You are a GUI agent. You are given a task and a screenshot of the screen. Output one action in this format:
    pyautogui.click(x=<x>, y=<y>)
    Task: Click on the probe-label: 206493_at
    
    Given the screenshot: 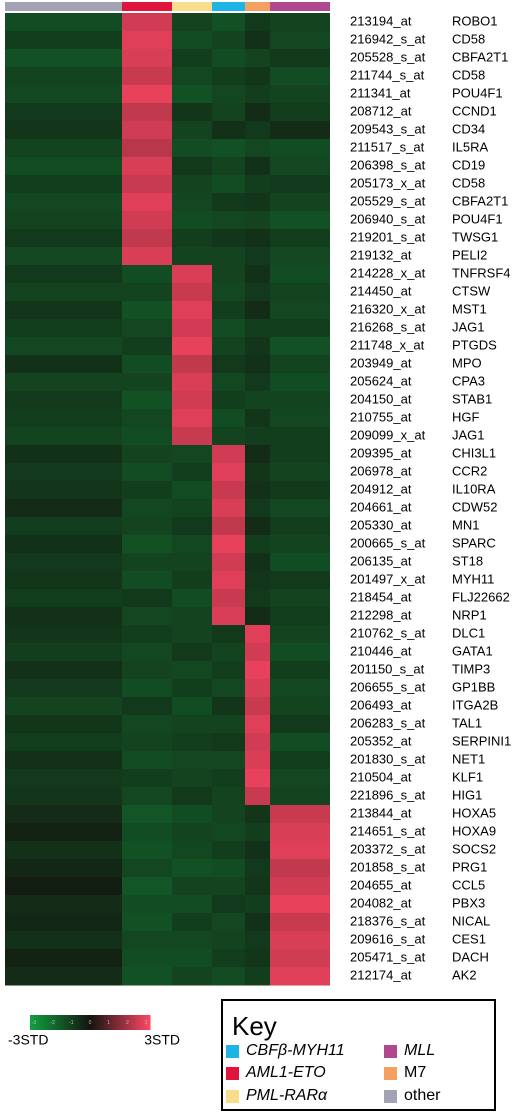 What is the action you would take?
    pyautogui.click(x=381, y=704)
    